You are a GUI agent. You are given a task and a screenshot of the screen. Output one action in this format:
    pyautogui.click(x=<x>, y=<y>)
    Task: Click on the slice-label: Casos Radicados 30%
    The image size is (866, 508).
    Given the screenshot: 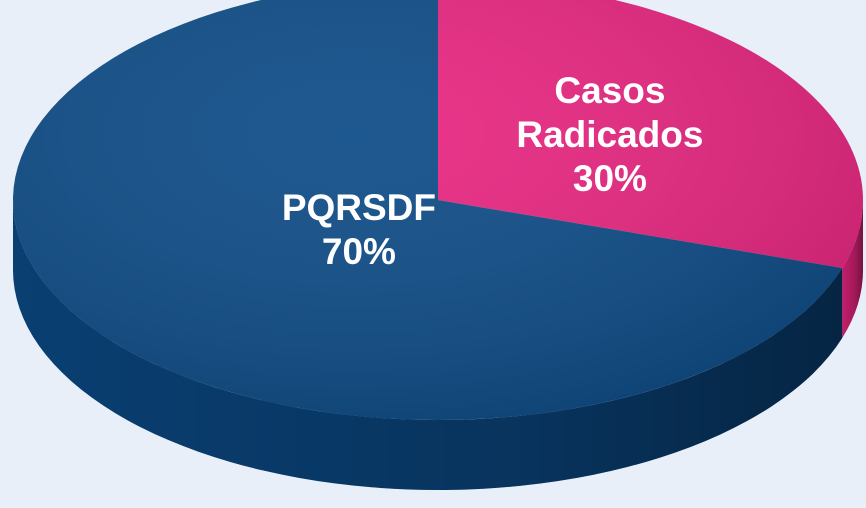 What is the action you would take?
    pyautogui.click(x=610, y=135)
    